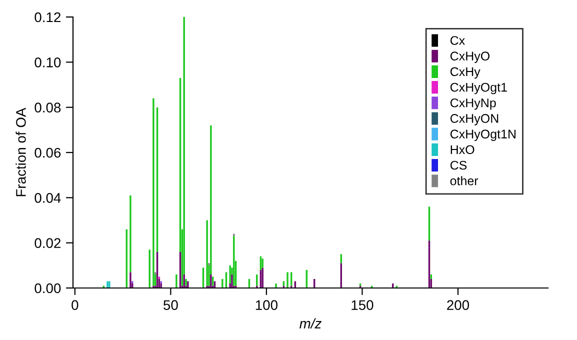 This screenshot has width=577, height=340. Describe the element at coordinates (458, 305) in the screenshot. I see `x-tick-label: 200` at that location.